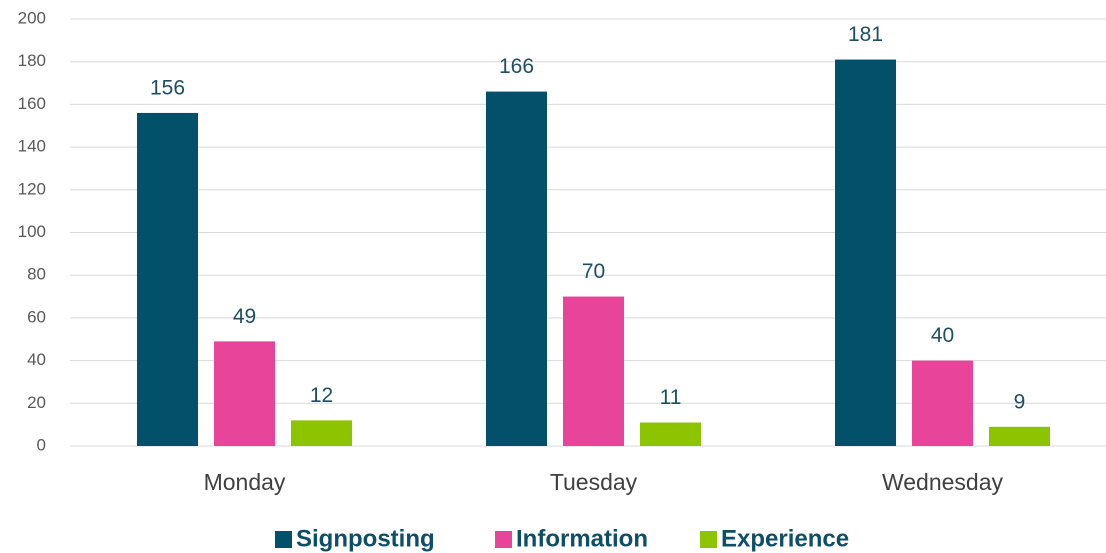  Describe the element at coordinates (32, 60) in the screenshot. I see `y-tick-label: 180` at that location.